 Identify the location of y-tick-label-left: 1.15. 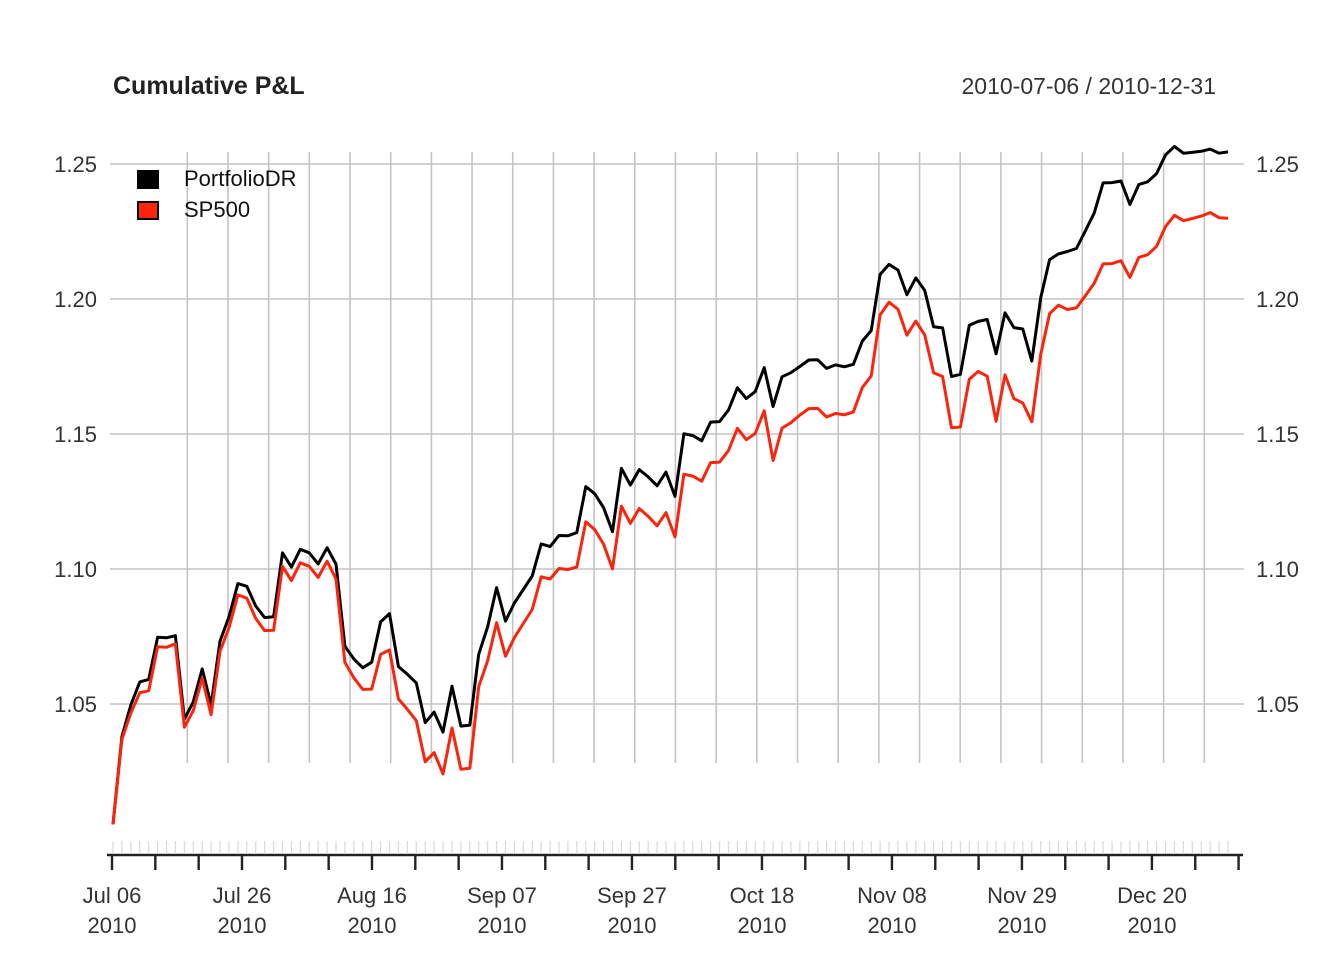
(75, 434).